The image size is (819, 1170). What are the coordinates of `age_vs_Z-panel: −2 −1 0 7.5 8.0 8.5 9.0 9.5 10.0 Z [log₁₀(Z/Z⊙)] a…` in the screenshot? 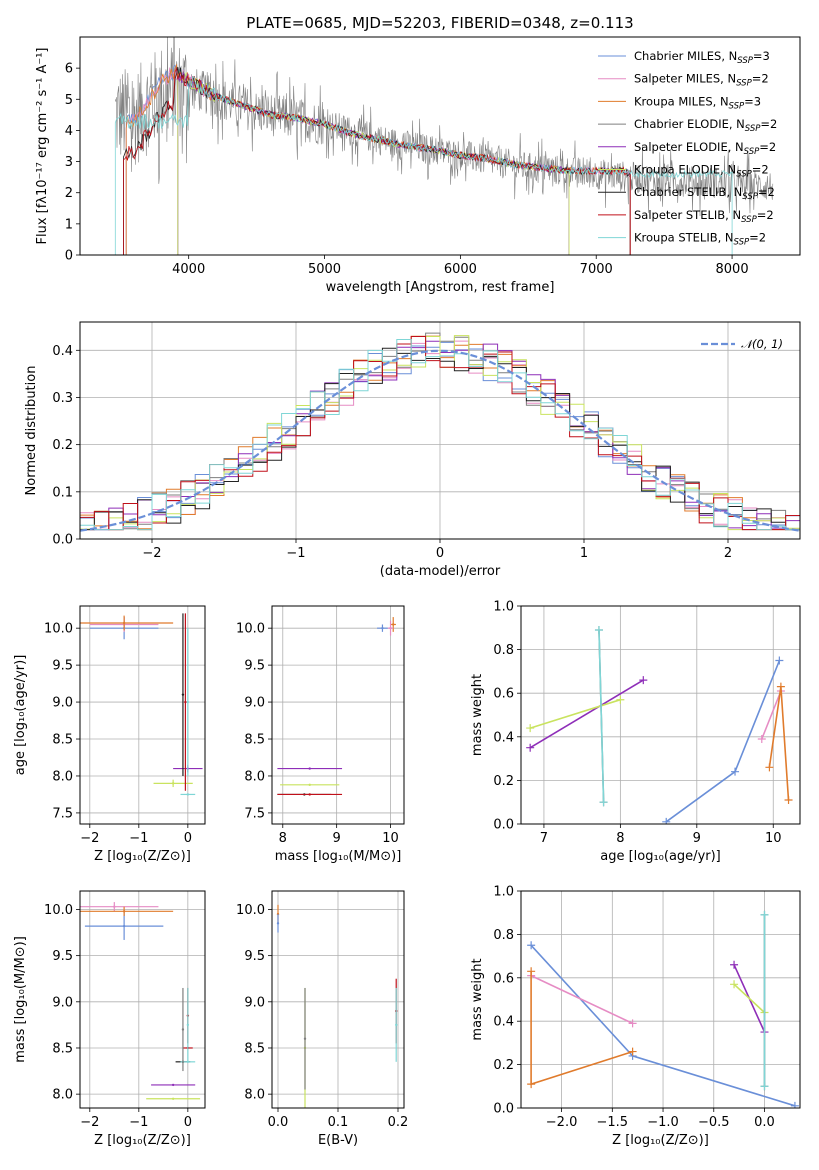 It's located at (109, 734).